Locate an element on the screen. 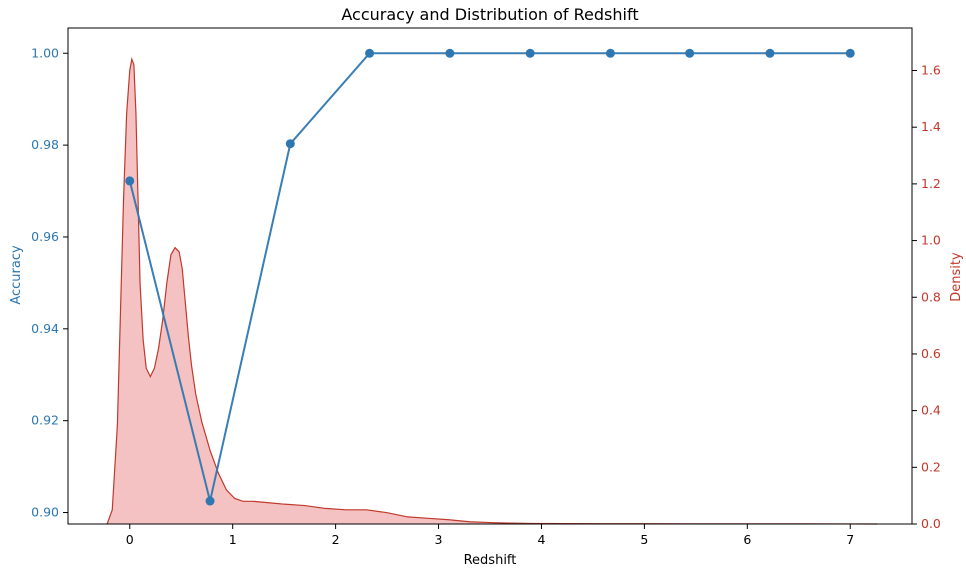  y-right-tick-label: 0.6 is located at coordinates (931, 353).